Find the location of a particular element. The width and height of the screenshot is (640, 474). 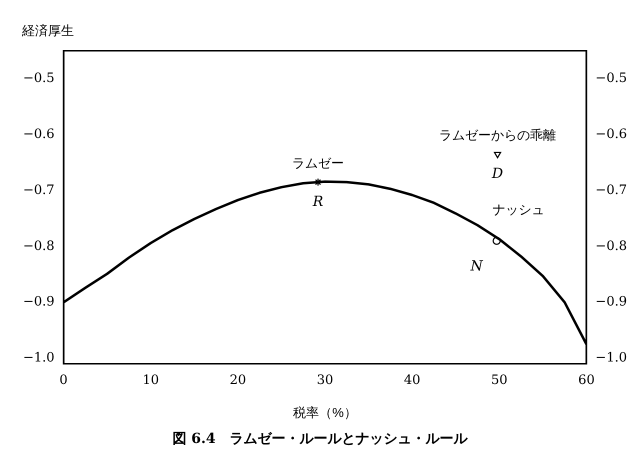

series-label: ナッシュ is located at coordinates (518, 210).